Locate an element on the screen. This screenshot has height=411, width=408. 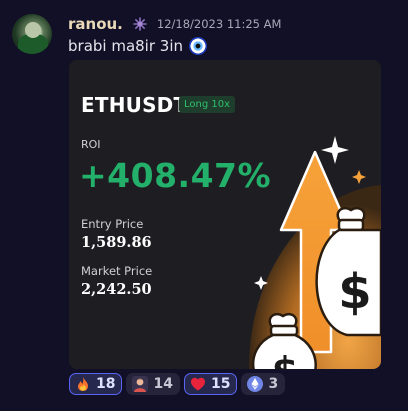
message-content: brabi ma8ir 3in is located at coordinates (138, 46).